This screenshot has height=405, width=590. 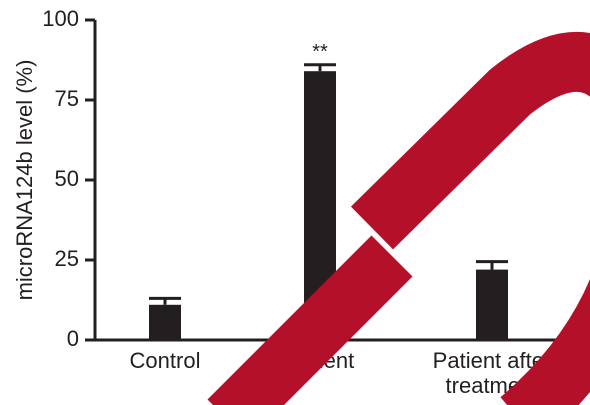 What do you see at coordinates (67, 258) in the screenshot?
I see `y-tick-label: 25` at bounding box center [67, 258].